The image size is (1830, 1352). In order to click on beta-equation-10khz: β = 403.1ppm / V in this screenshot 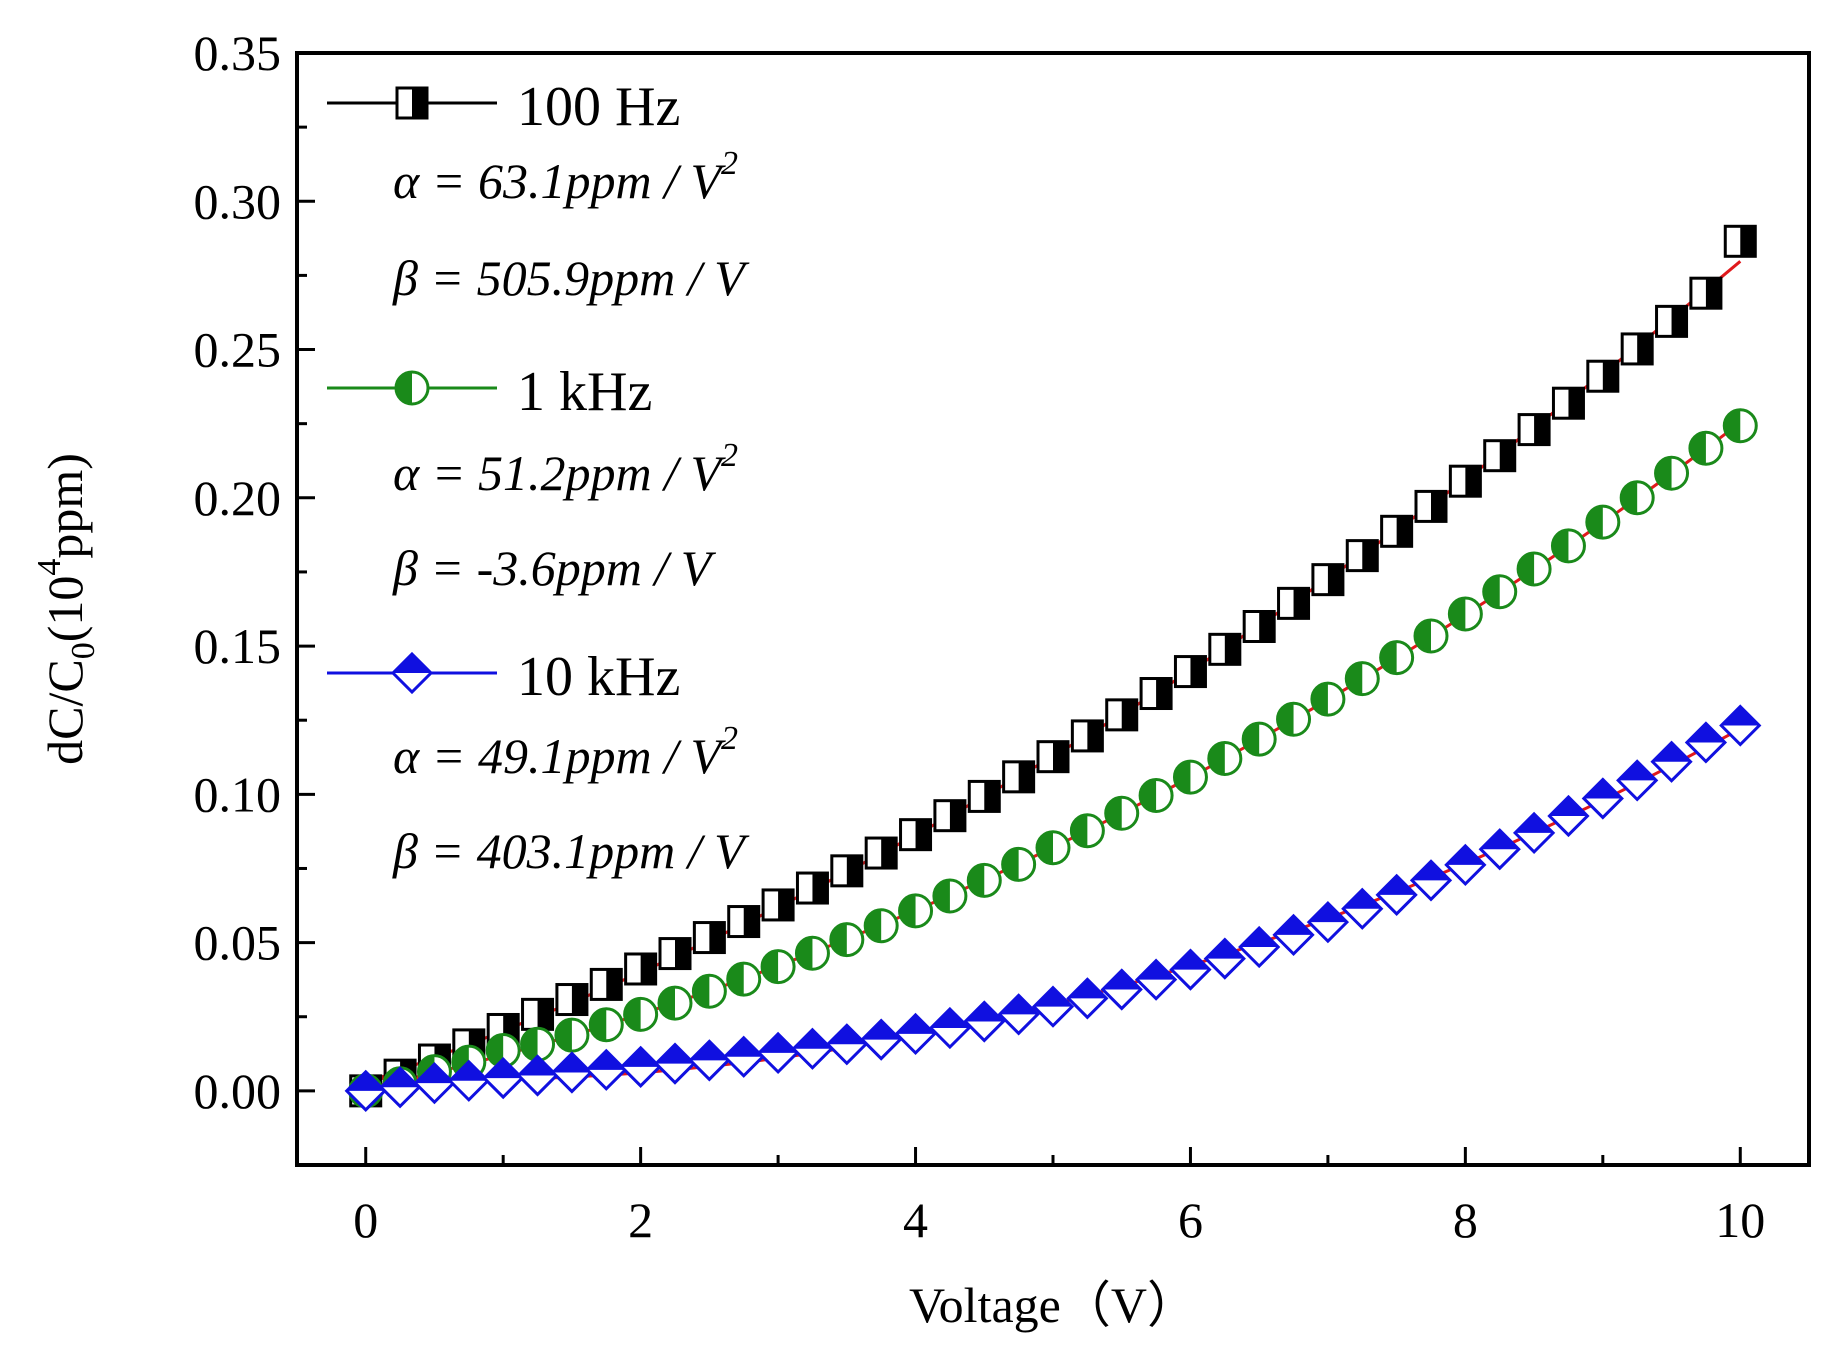, I will do `click(571, 851)`.